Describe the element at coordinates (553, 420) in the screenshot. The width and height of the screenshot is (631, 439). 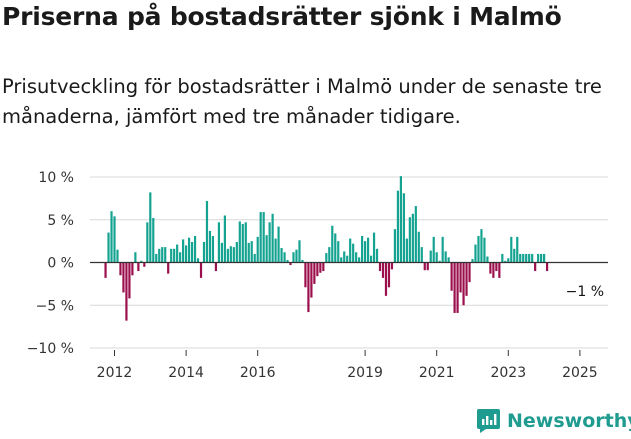
I see `brand-logo: Newsworthy` at that location.